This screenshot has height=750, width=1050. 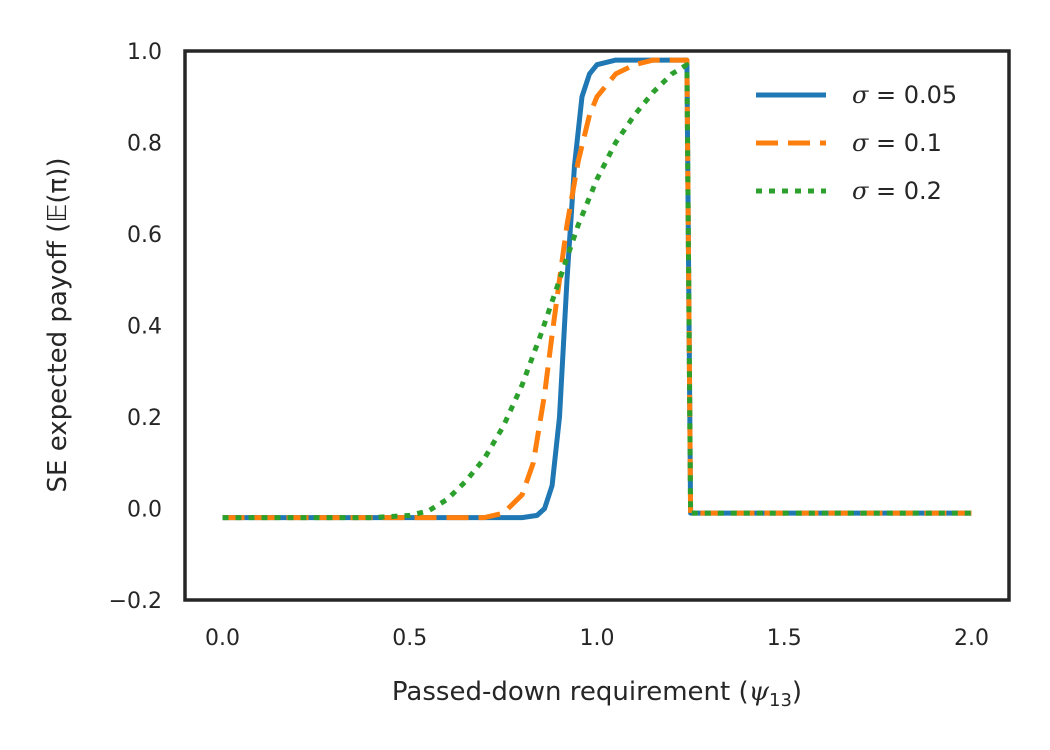 I want to click on legend-label-2: σ = 0.2, so click(x=897, y=191).